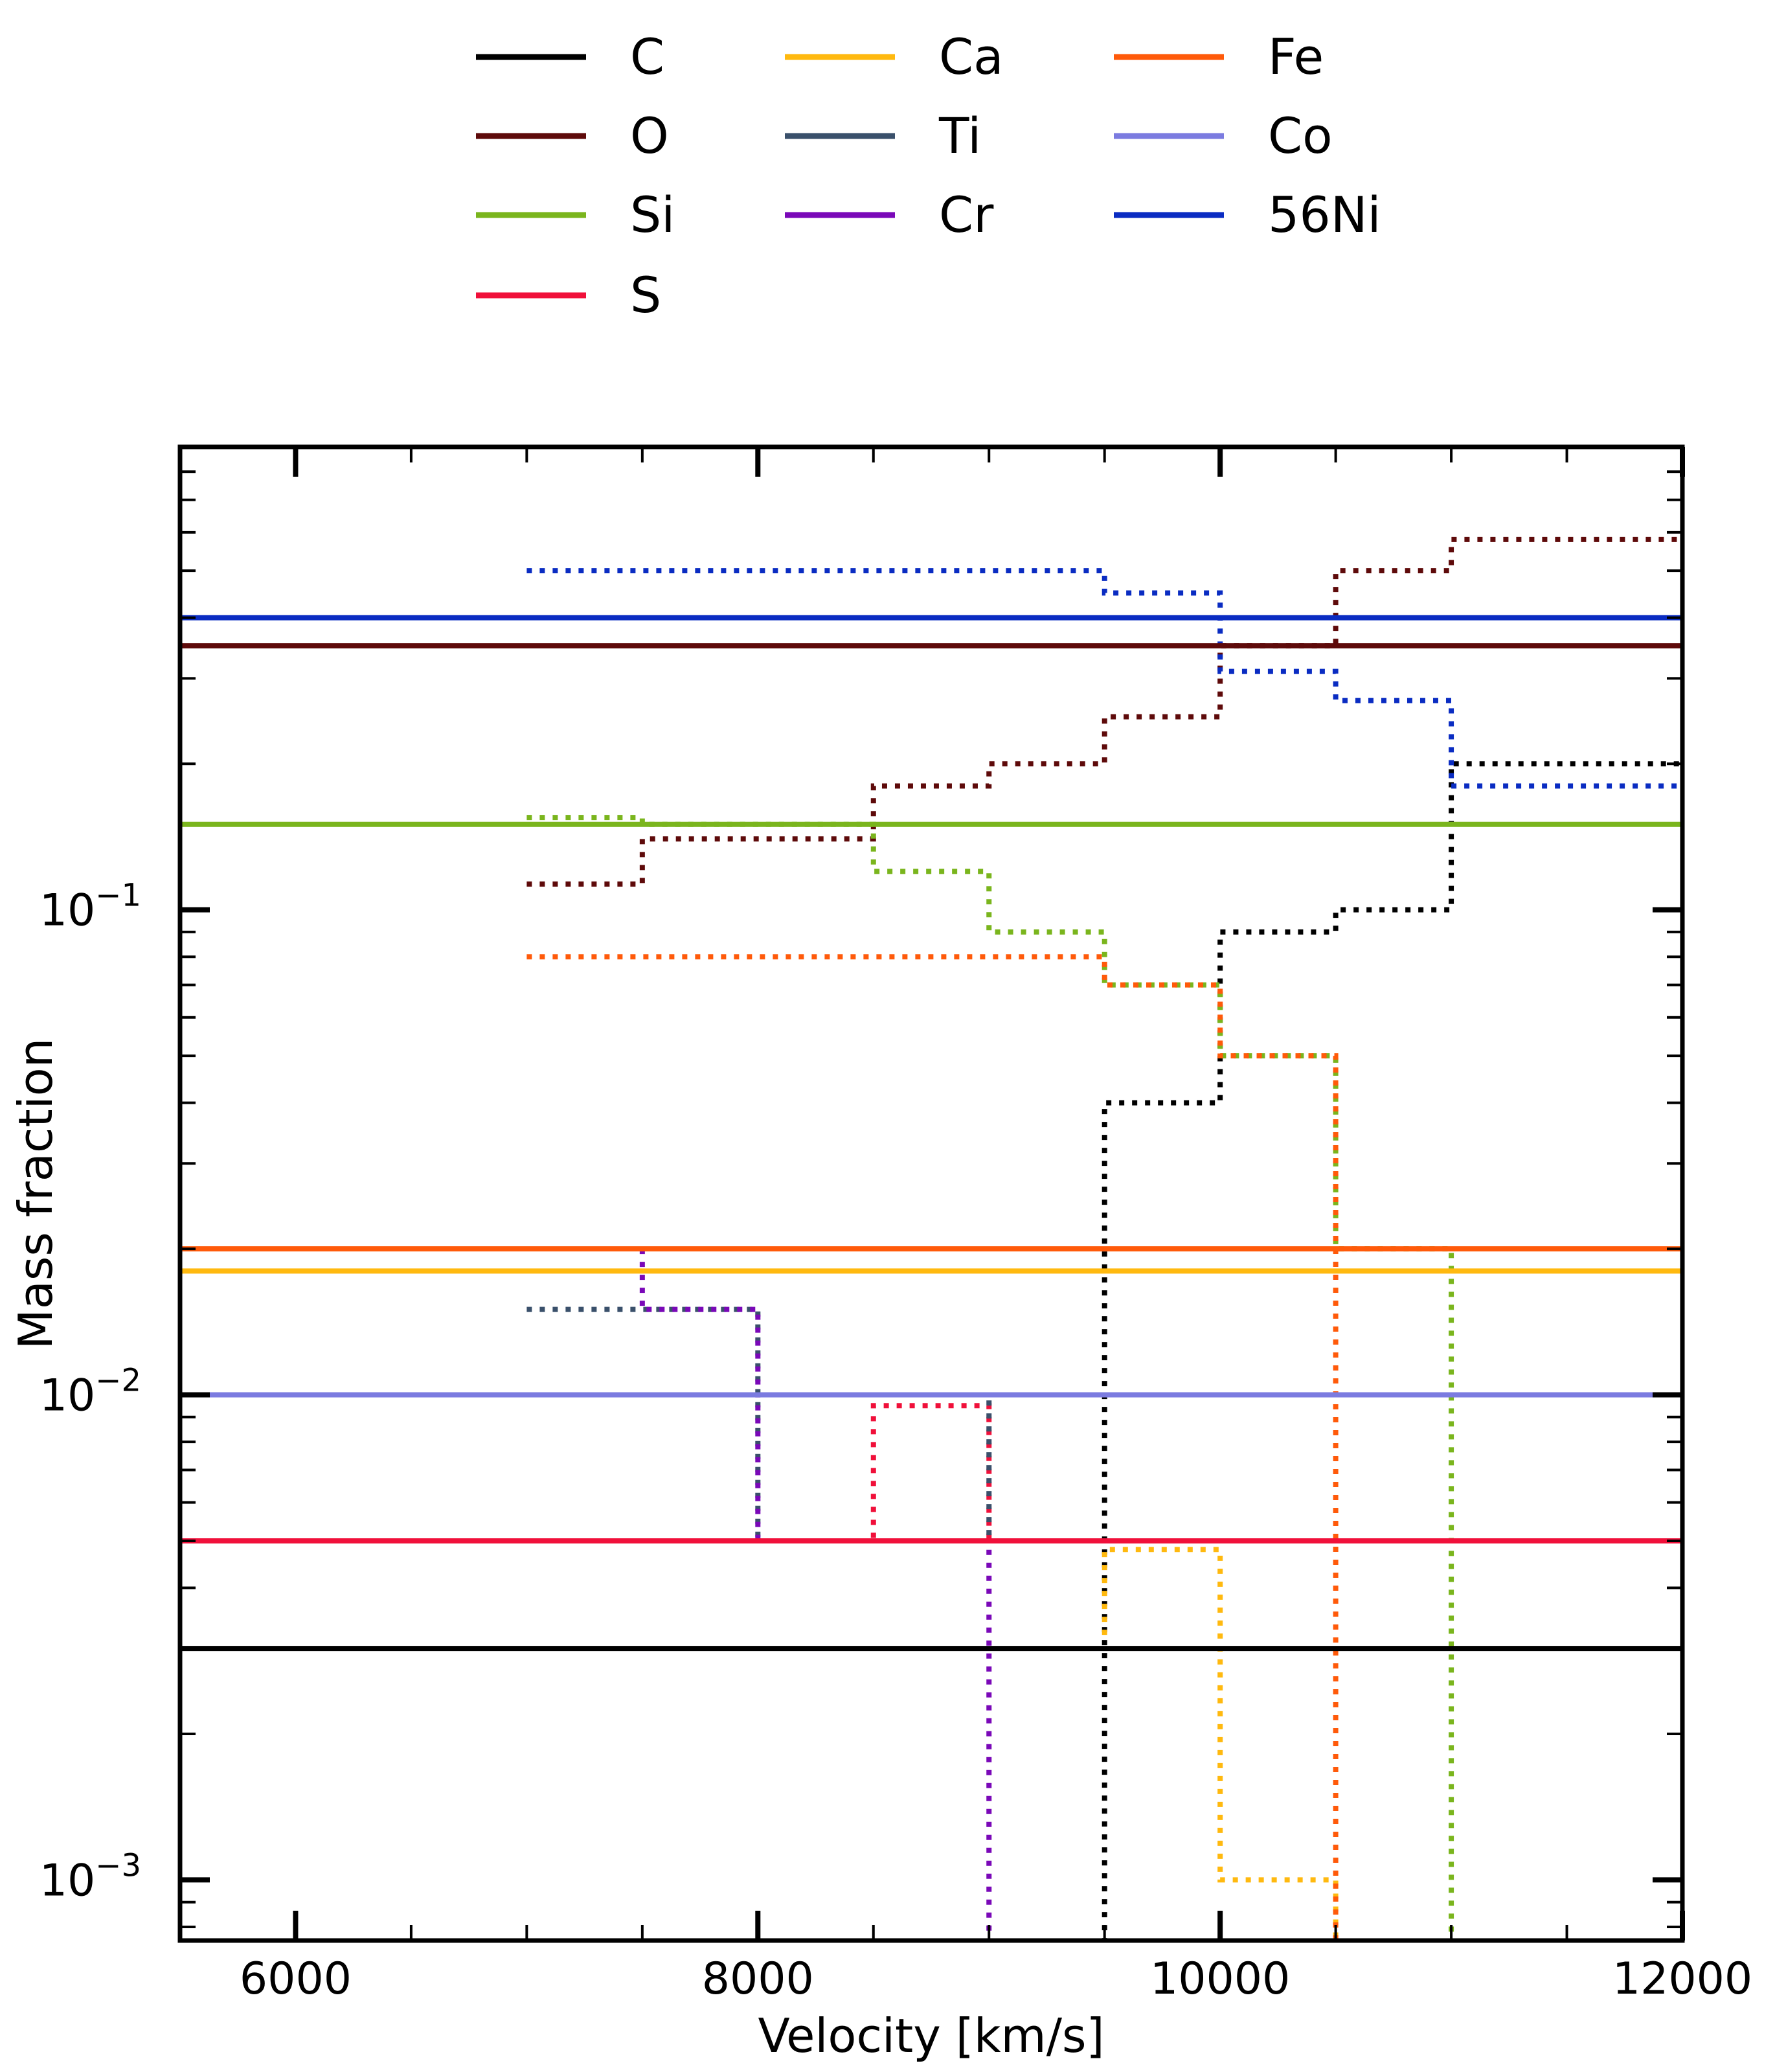 The width and height of the screenshot is (1775, 2072). What do you see at coordinates (35, 1194) in the screenshot?
I see `y-axis-label: Mass fraction` at bounding box center [35, 1194].